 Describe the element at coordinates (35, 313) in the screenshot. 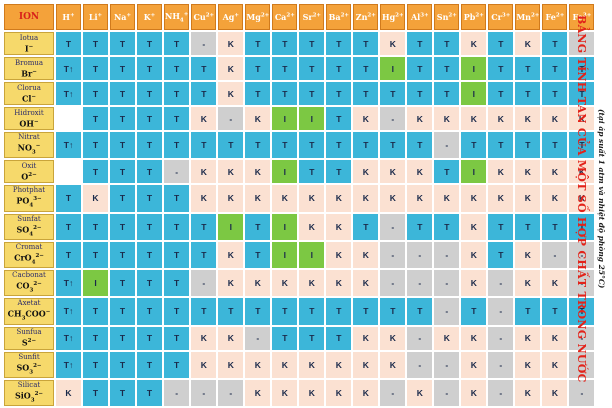

I see `formula-base: COO` at that location.